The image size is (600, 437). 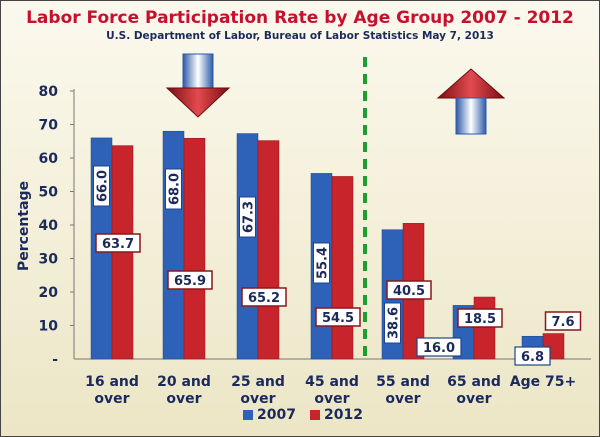 I want to click on x-category-label: 16 and, so click(x=112, y=382).